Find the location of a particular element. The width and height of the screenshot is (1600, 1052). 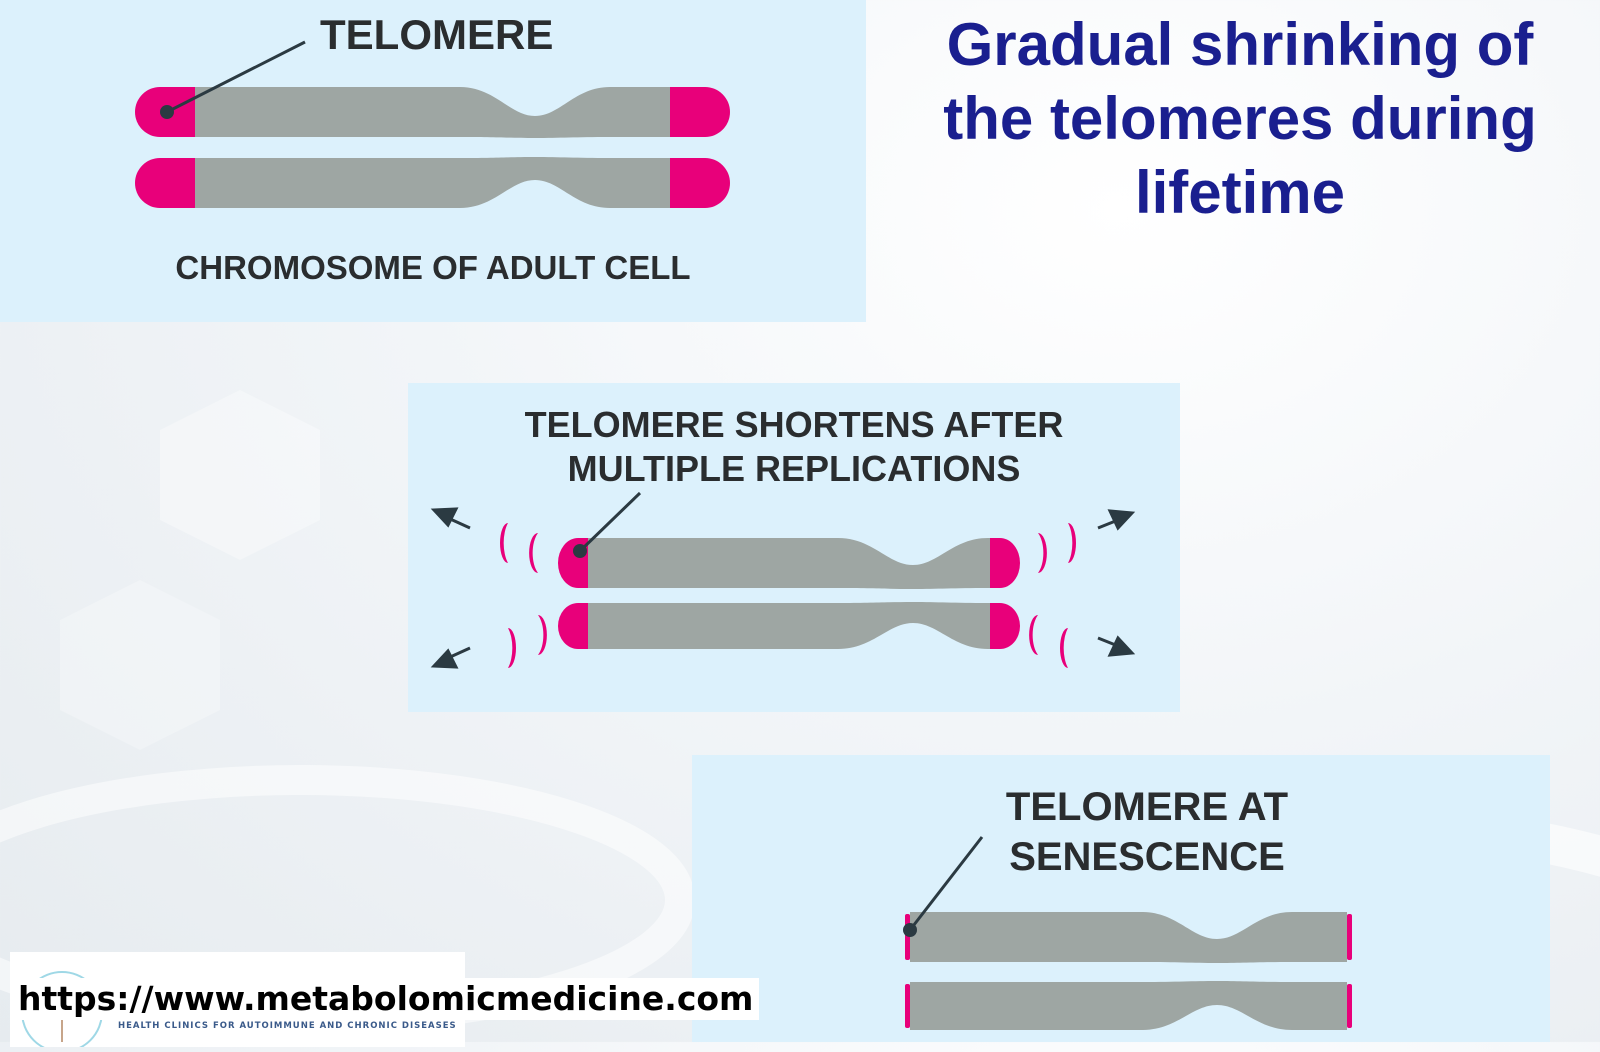

shortening-label-line1: TELOMERE SHORTENS AFTER is located at coordinates (794, 424).